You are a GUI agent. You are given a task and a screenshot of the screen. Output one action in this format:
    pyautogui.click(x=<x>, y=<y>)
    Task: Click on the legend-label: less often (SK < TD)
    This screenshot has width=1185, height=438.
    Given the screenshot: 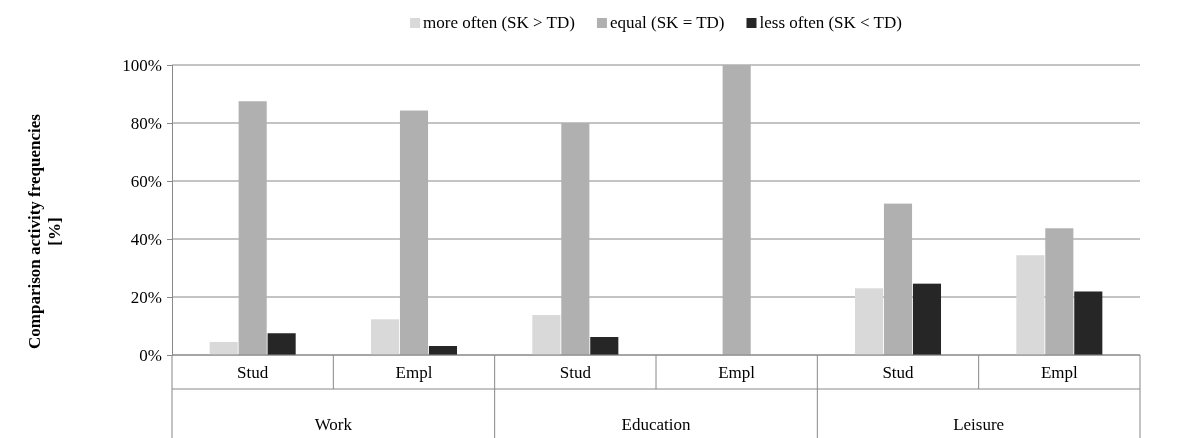 What is the action you would take?
    pyautogui.click(x=830, y=22)
    